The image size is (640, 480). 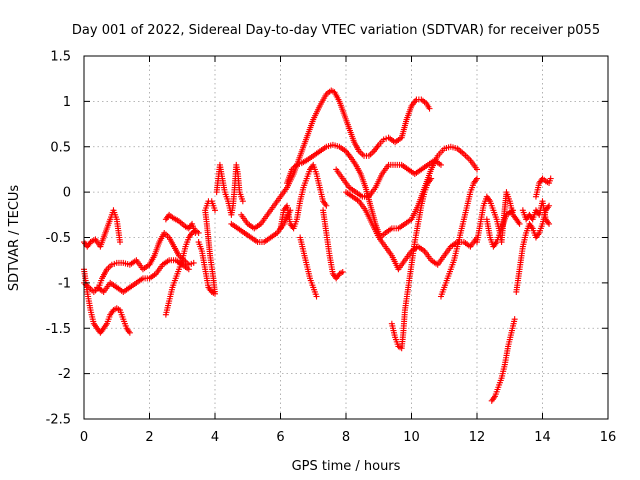 What do you see at coordinates (608, 437) in the screenshot?
I see `x-tick-label: 16` at bounding box center [608, 437].